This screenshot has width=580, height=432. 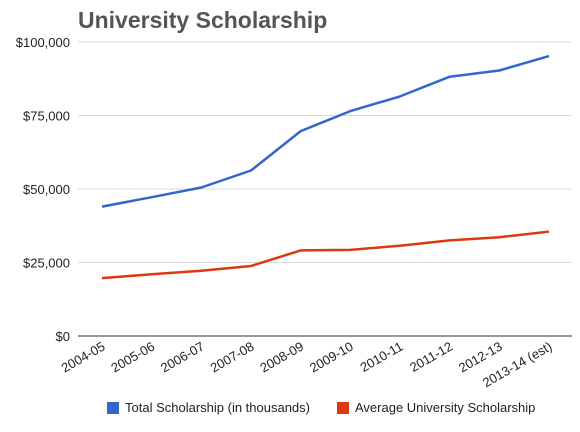 I want to click on legend-swatch-total, so click(x=113, y=407).